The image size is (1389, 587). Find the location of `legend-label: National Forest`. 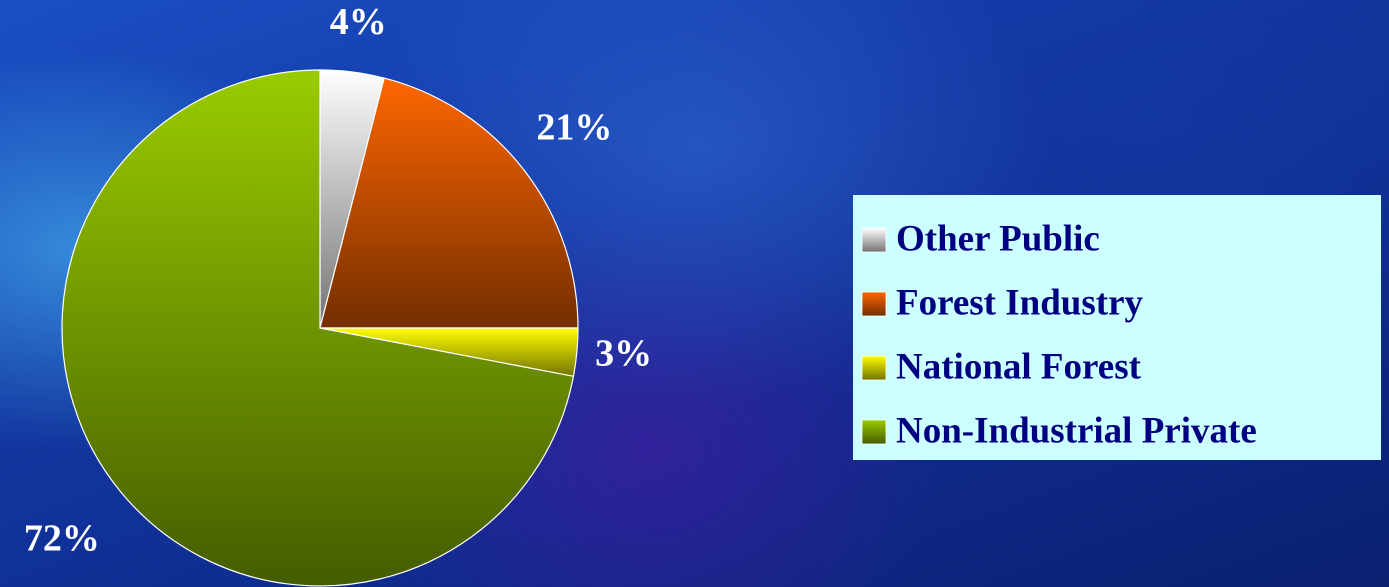

legend-label: National Forest is located at coordinates (1019, 366).